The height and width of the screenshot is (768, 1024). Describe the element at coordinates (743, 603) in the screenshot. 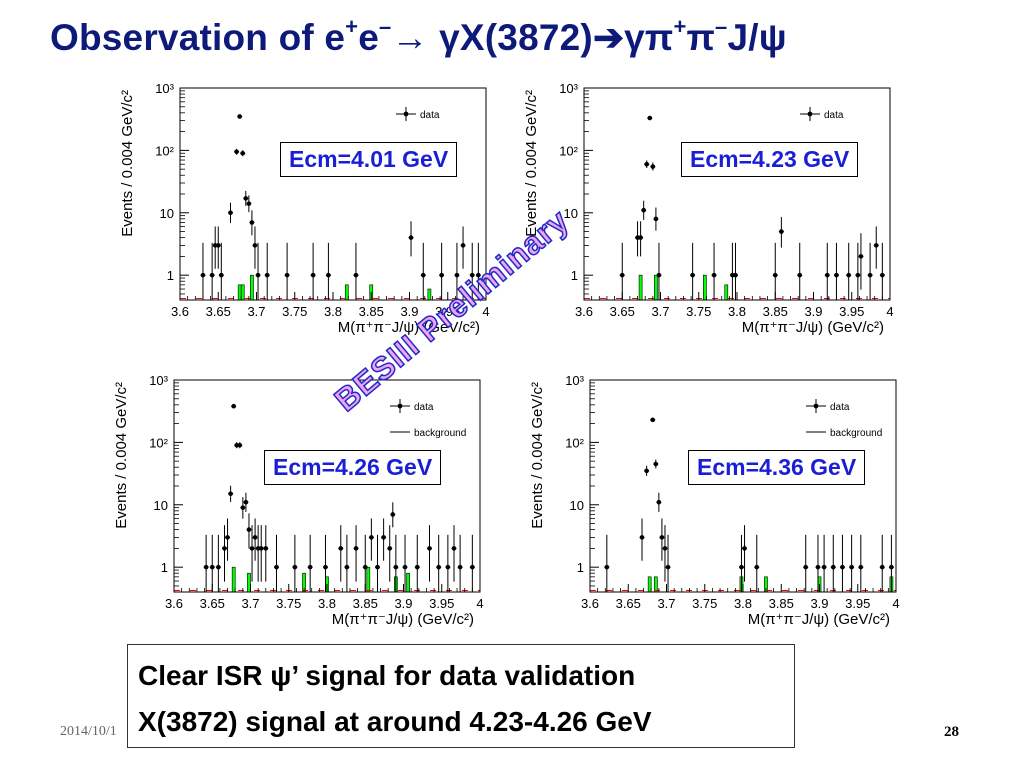

I see `x-tick-label: 3.8` at that location.